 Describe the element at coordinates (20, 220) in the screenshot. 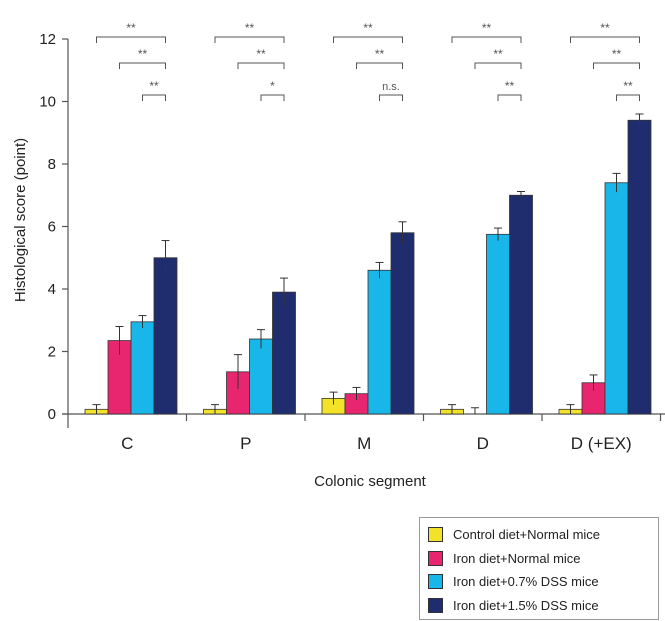

I see `y-axis-label: Histological score (point)` at that location.